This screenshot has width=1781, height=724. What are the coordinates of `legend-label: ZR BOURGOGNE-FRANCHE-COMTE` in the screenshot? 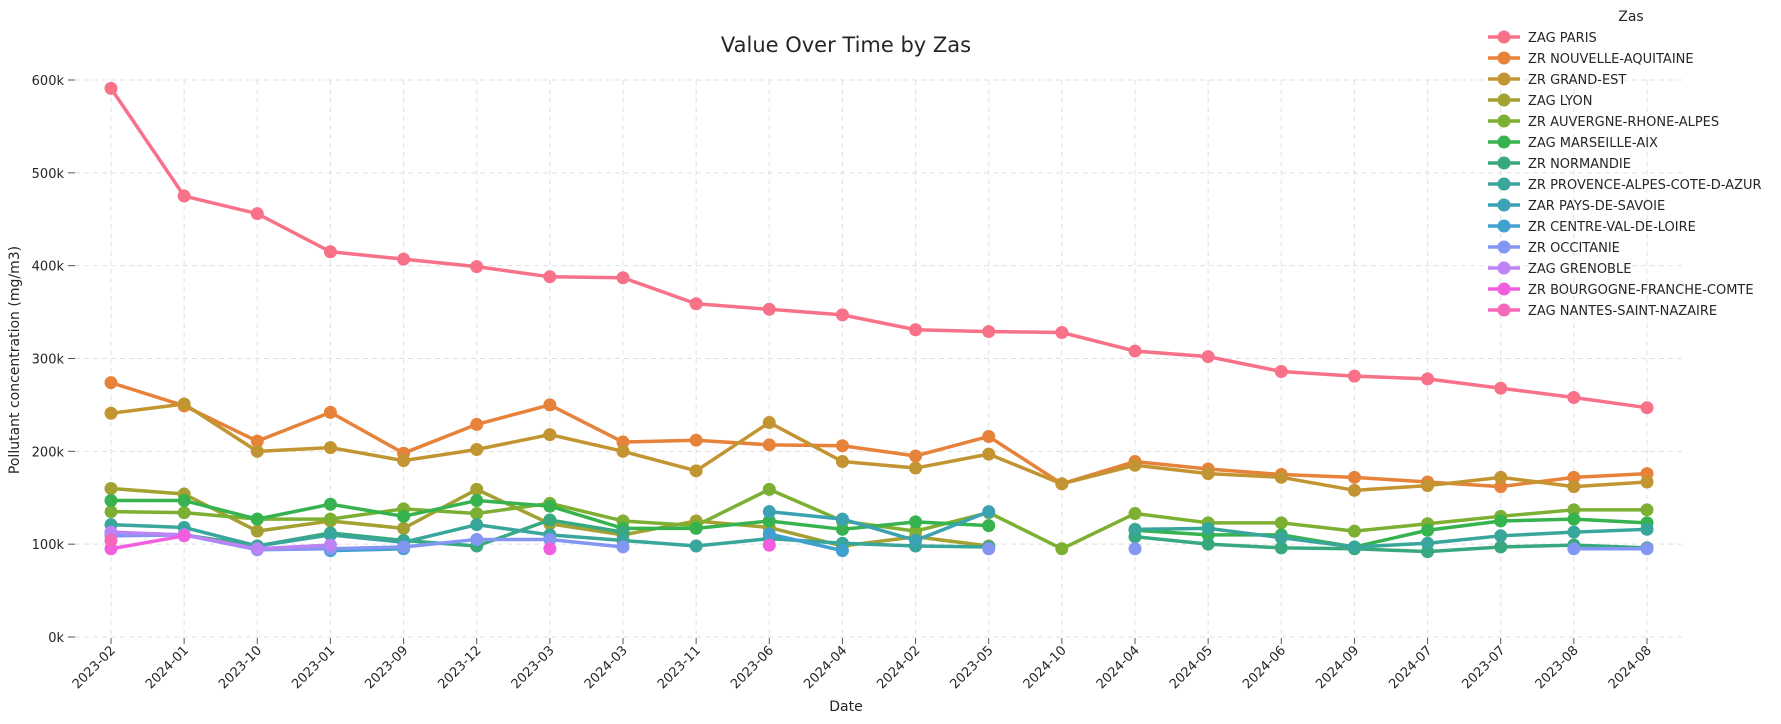 It's located at (1641, 290).